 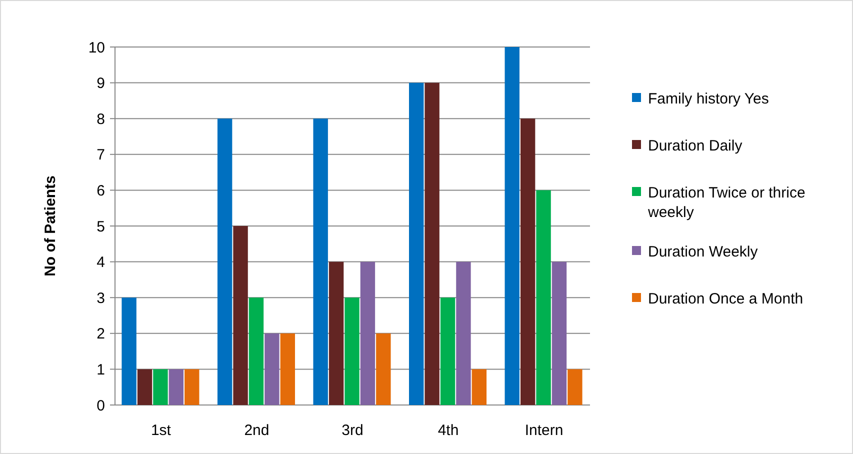 I want to click on legend-label: Duration Twice or thrice weekly, so click(x=726, y=202).